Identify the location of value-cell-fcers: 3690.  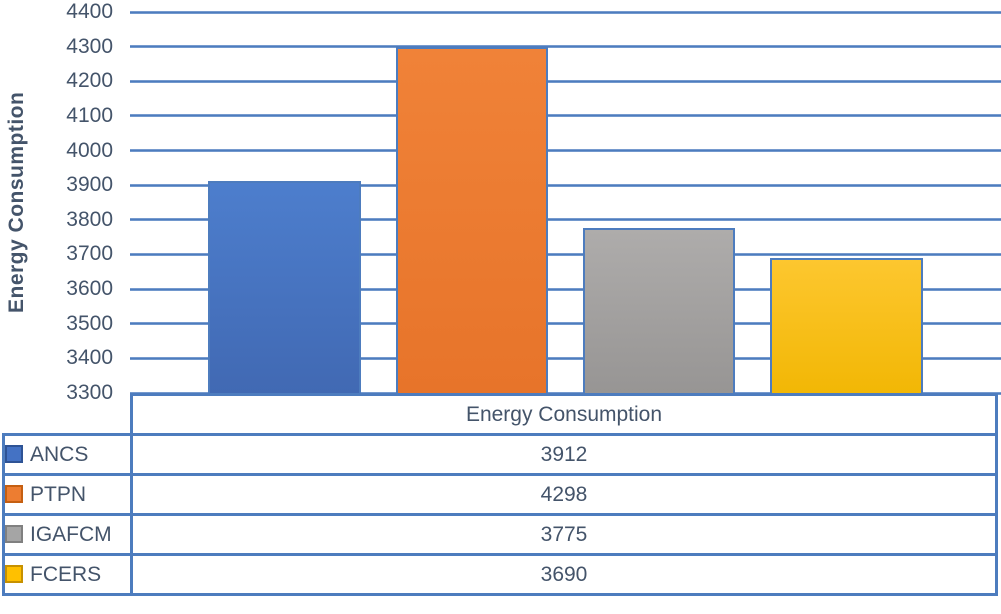
(564, 574).